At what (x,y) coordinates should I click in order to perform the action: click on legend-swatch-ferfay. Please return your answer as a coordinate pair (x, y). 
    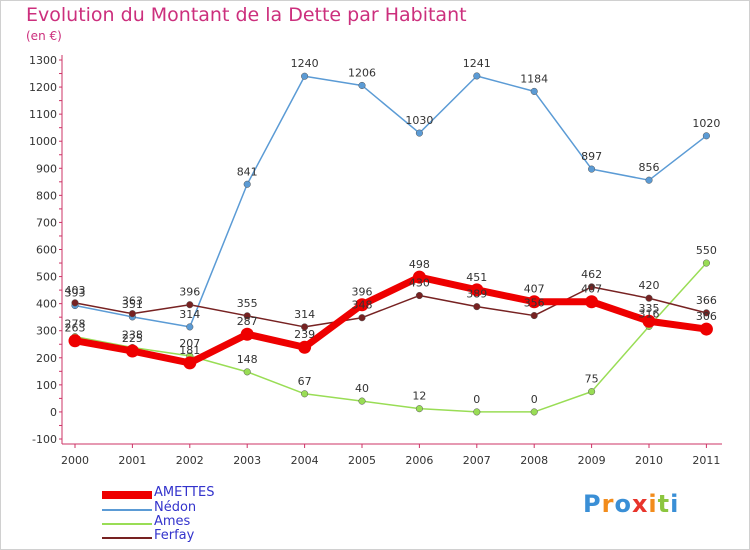
    Looking at the image, I should click on (127, 538).